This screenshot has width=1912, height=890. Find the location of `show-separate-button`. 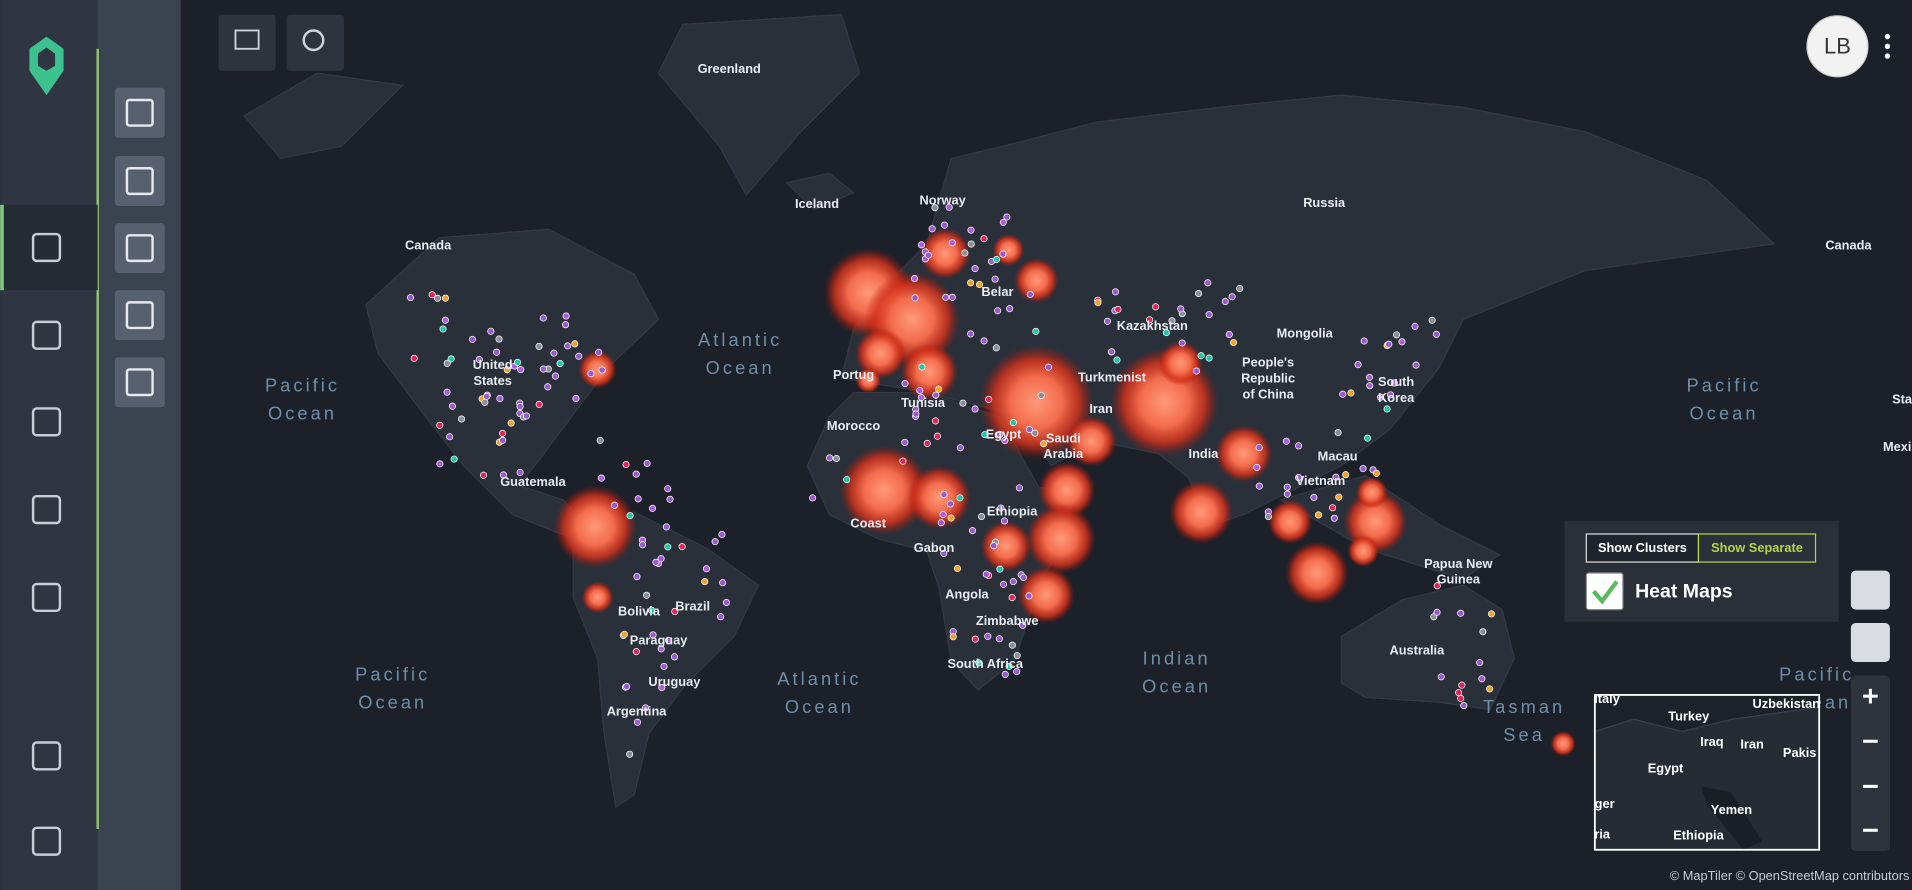

show-separate-button is located at coordinates (1757, 548).